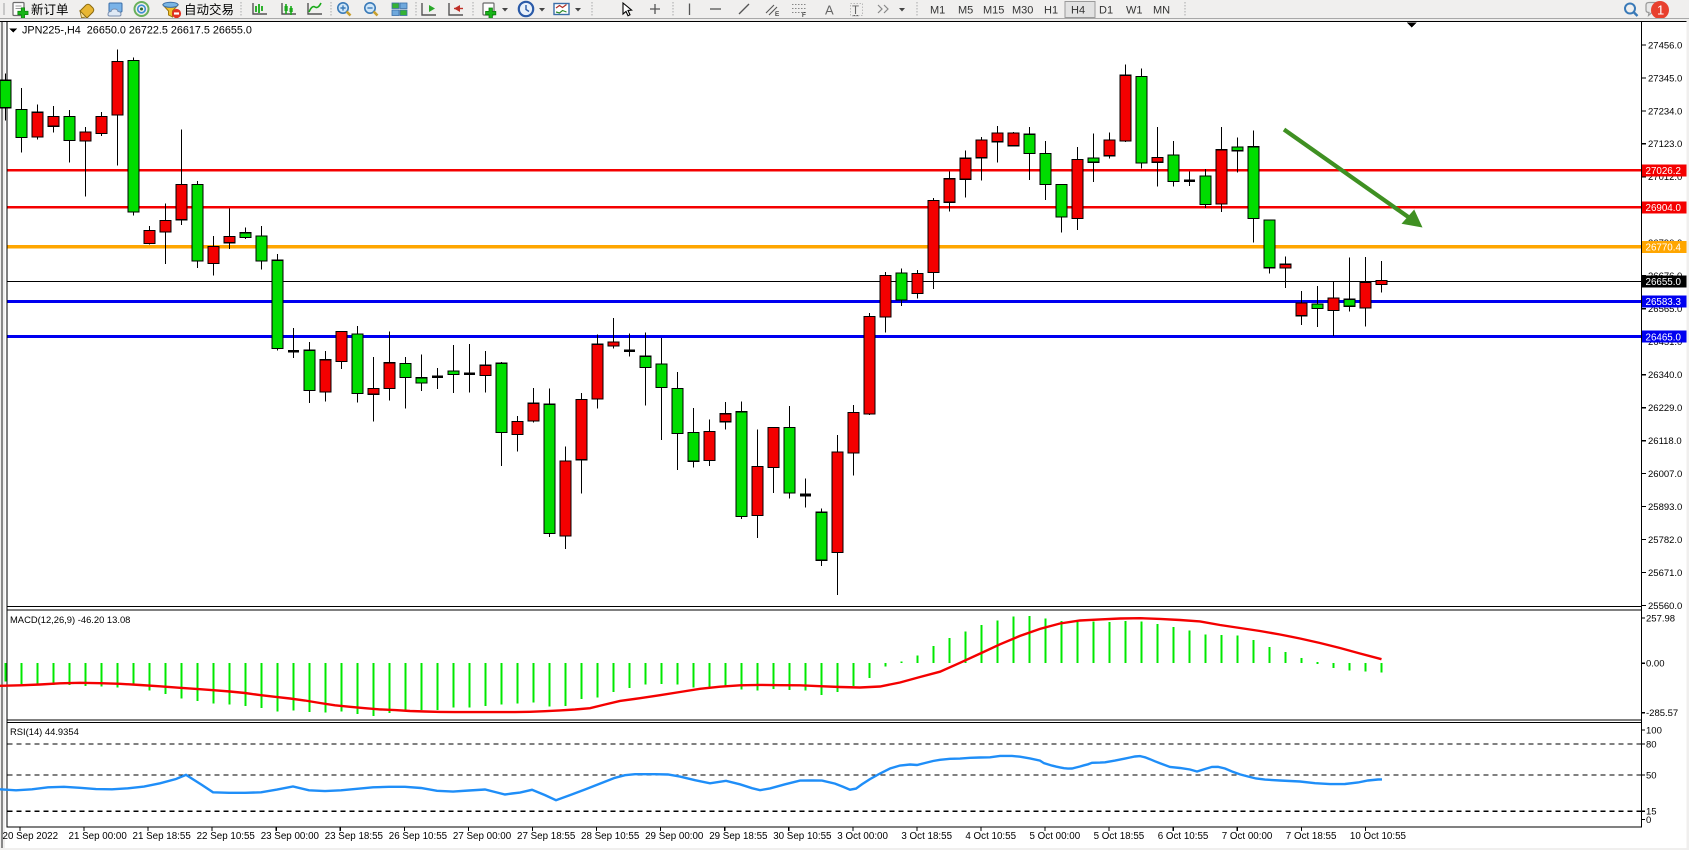  What do you see at coordinates (1161, 11) in the screenshot?
I see `svg-text: MN` at bounding box center [1161, 11].